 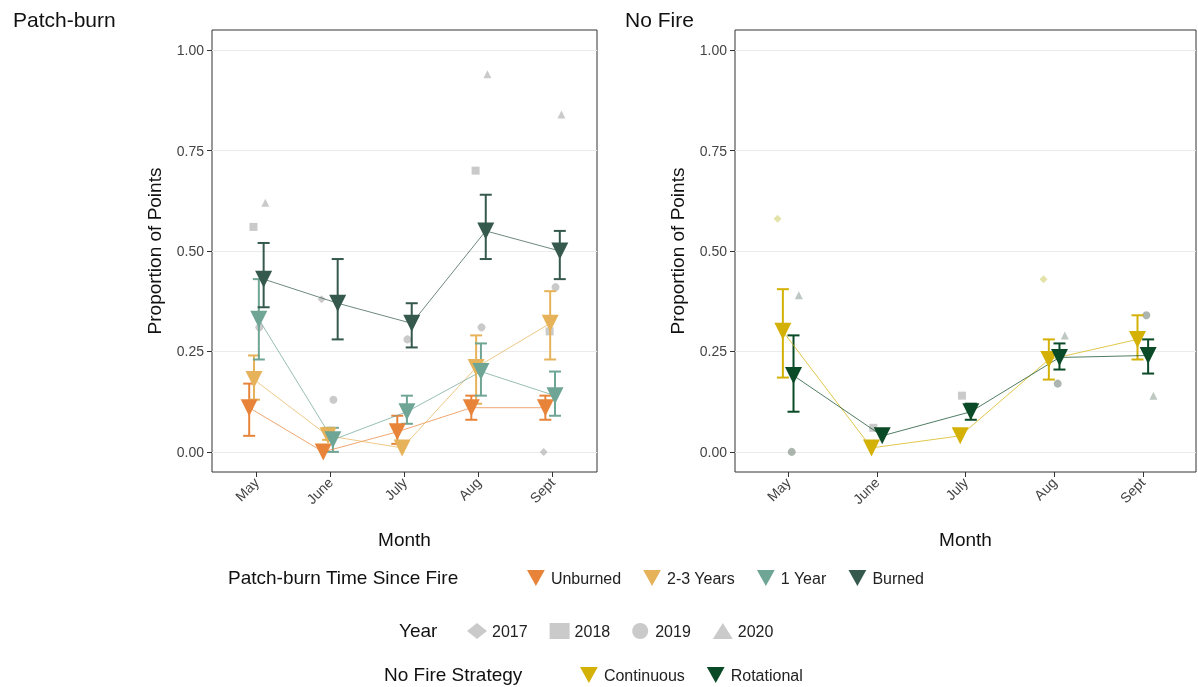 What do you see at coordinates (510, 631) in the screenshot?
I see `legend-label: 2017` at bounding box center [510, 631].